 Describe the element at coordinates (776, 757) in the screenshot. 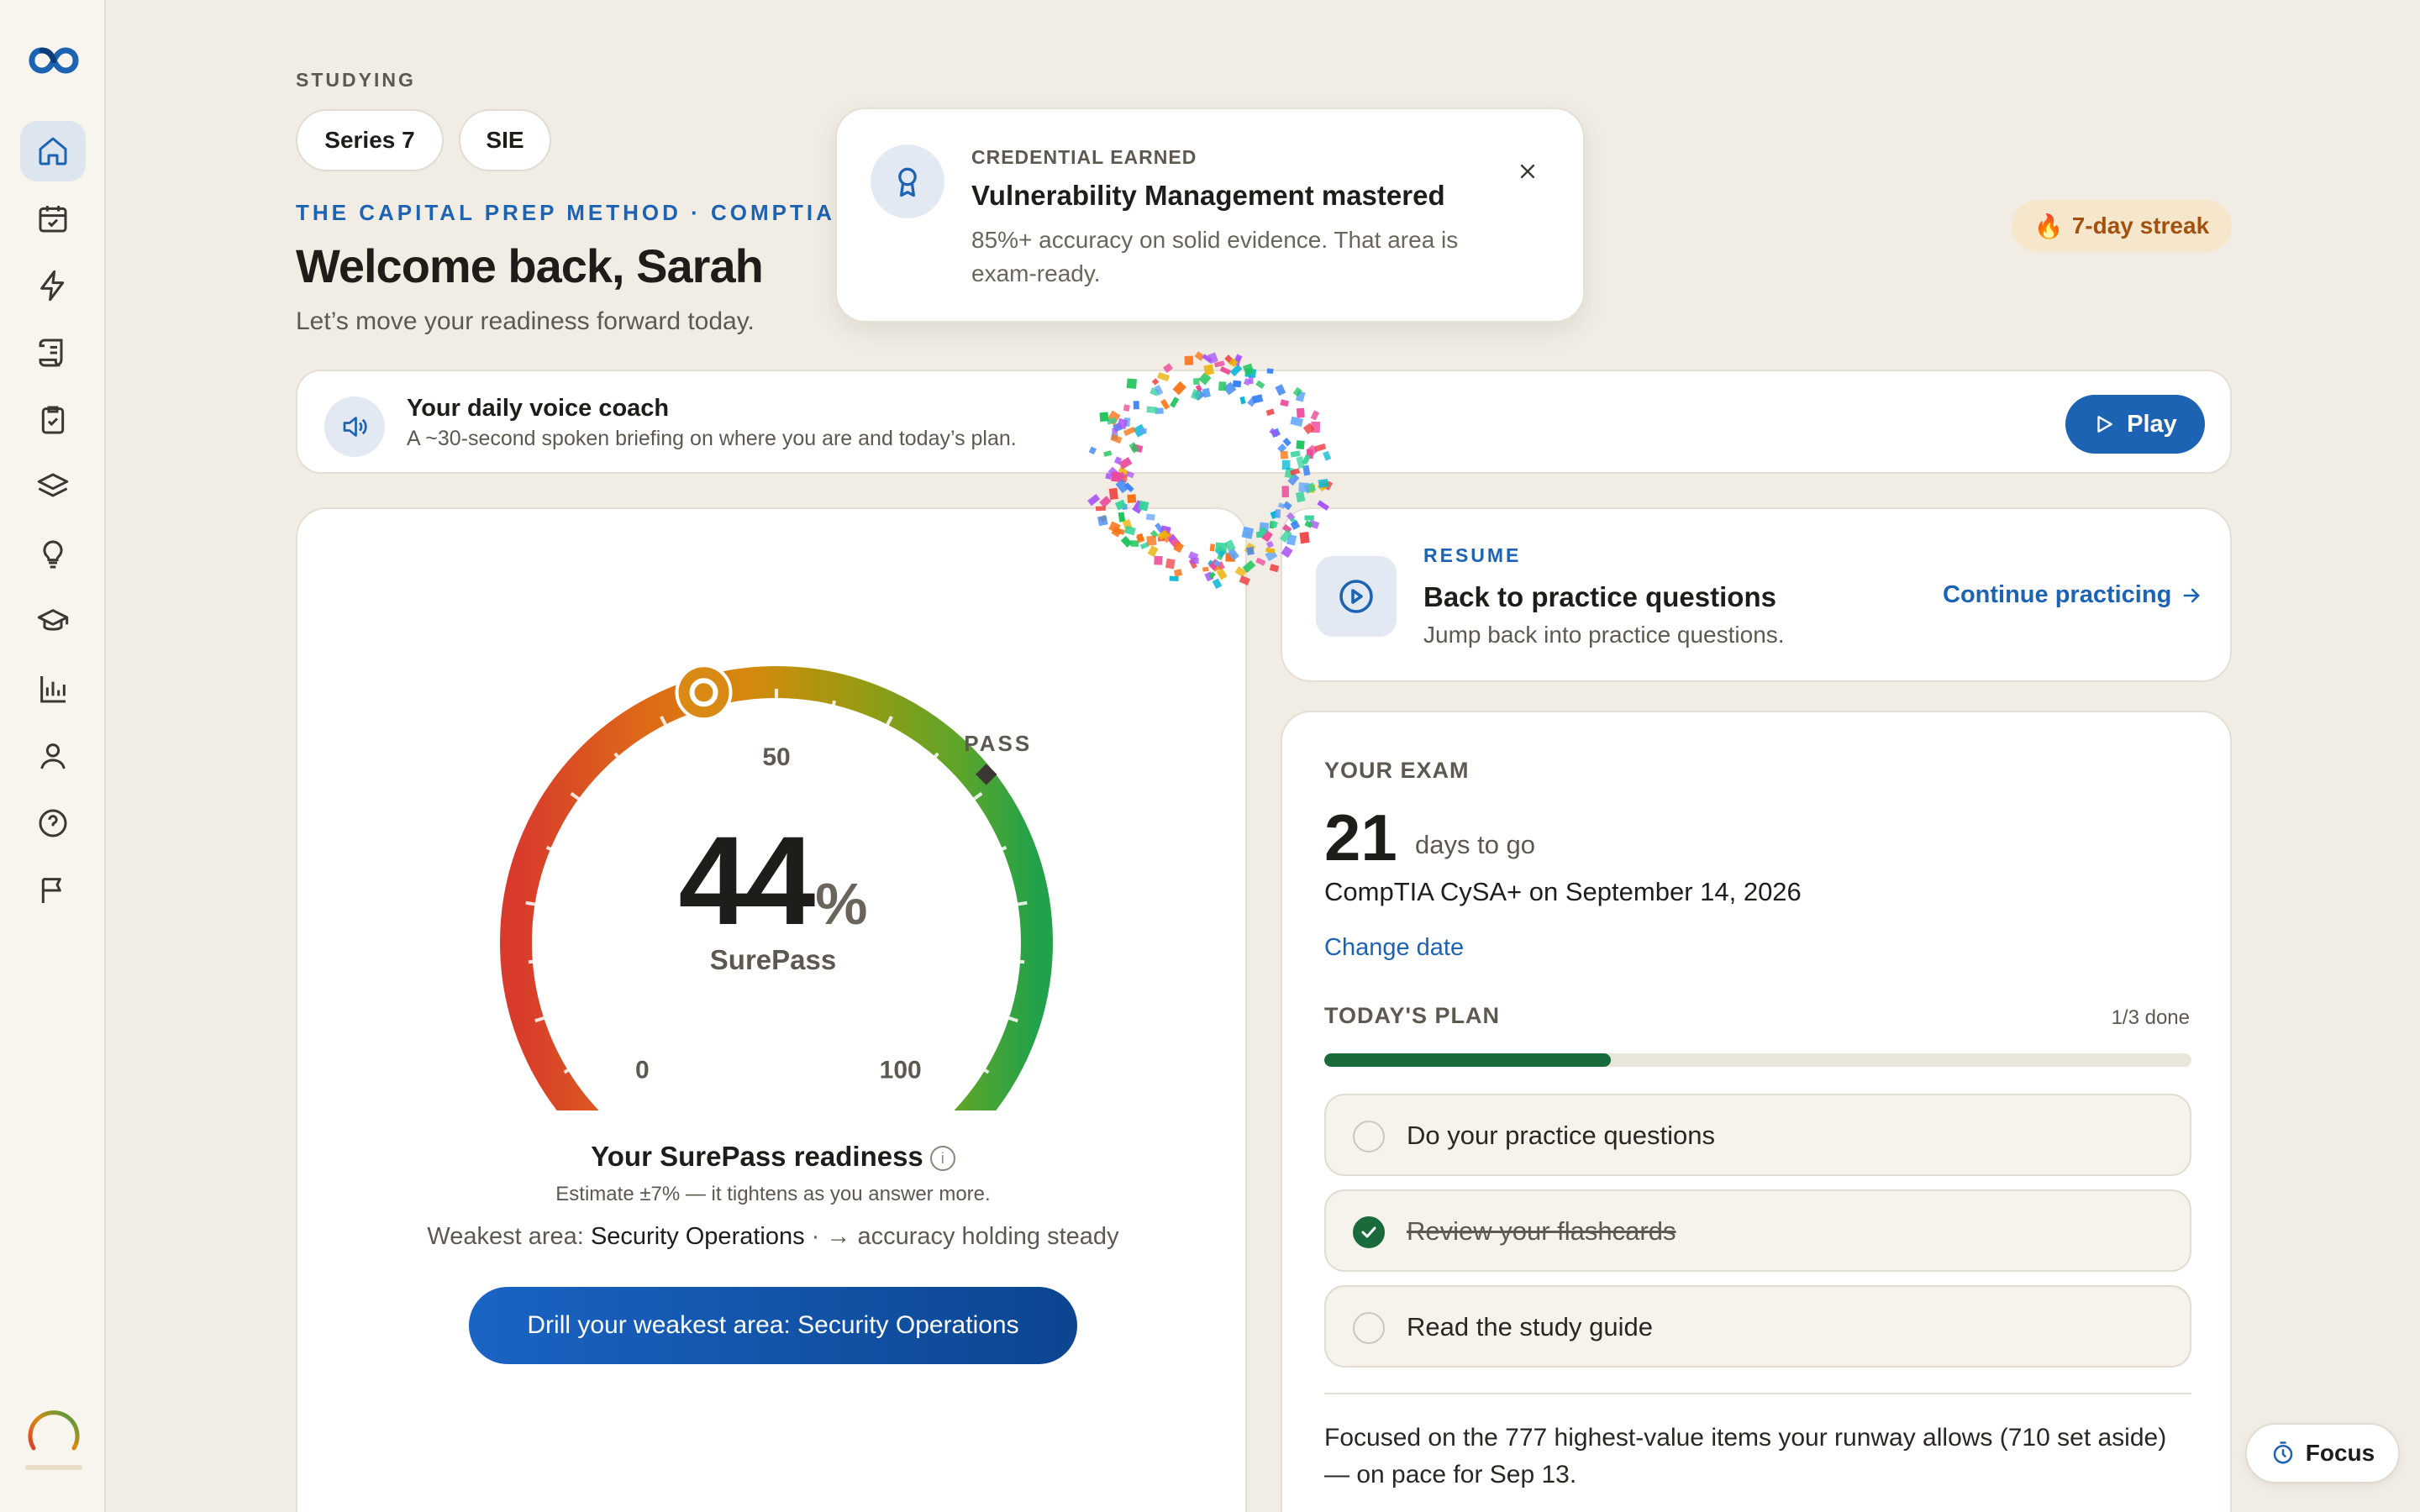

I see `gauge-label-mid: 50` at that location.